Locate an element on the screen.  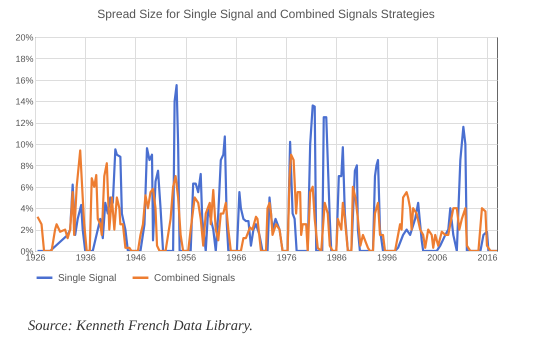
x-tick-label: 2016 is located at coordinates (487, 257).